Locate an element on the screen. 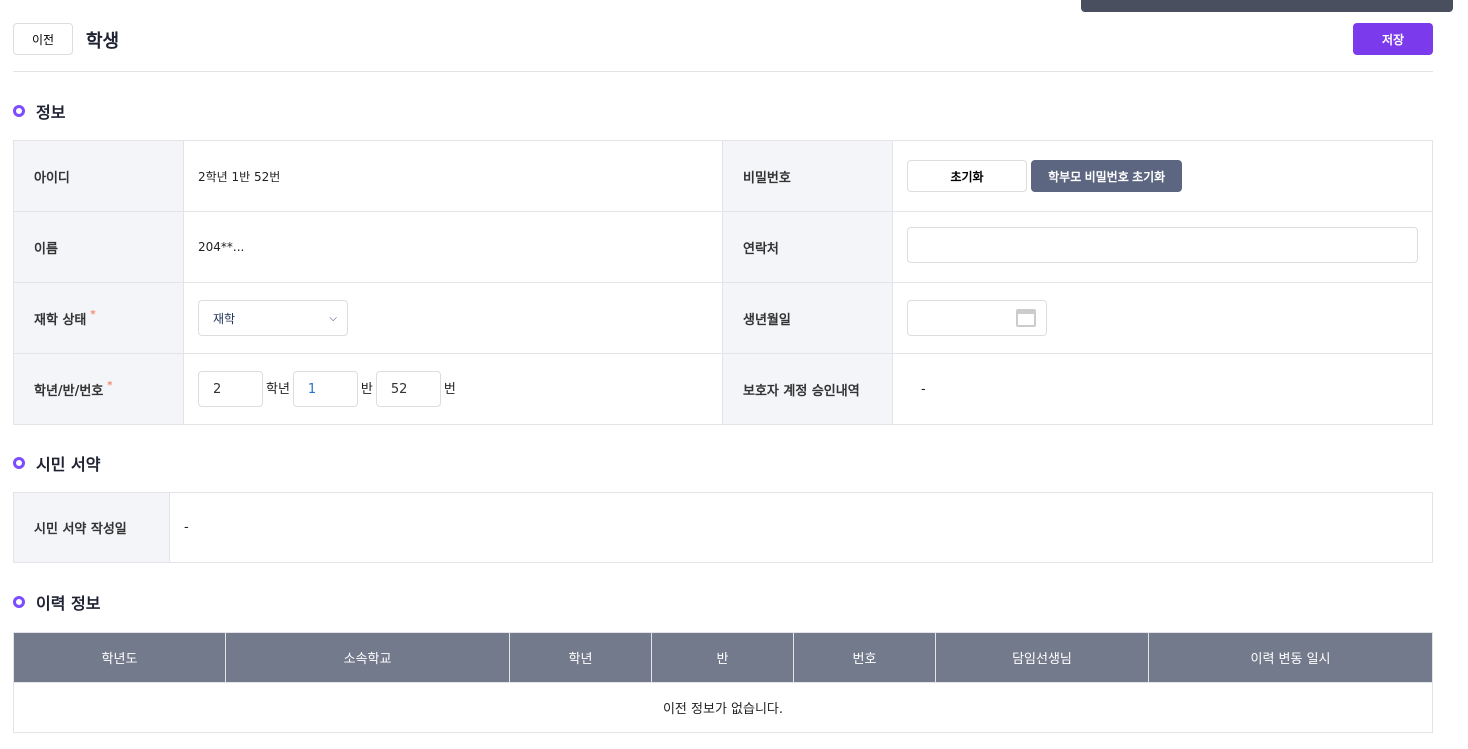 The width and height of the screenshot is (1468, 749). column-header: 학년 is located at coordinates (580, 657).